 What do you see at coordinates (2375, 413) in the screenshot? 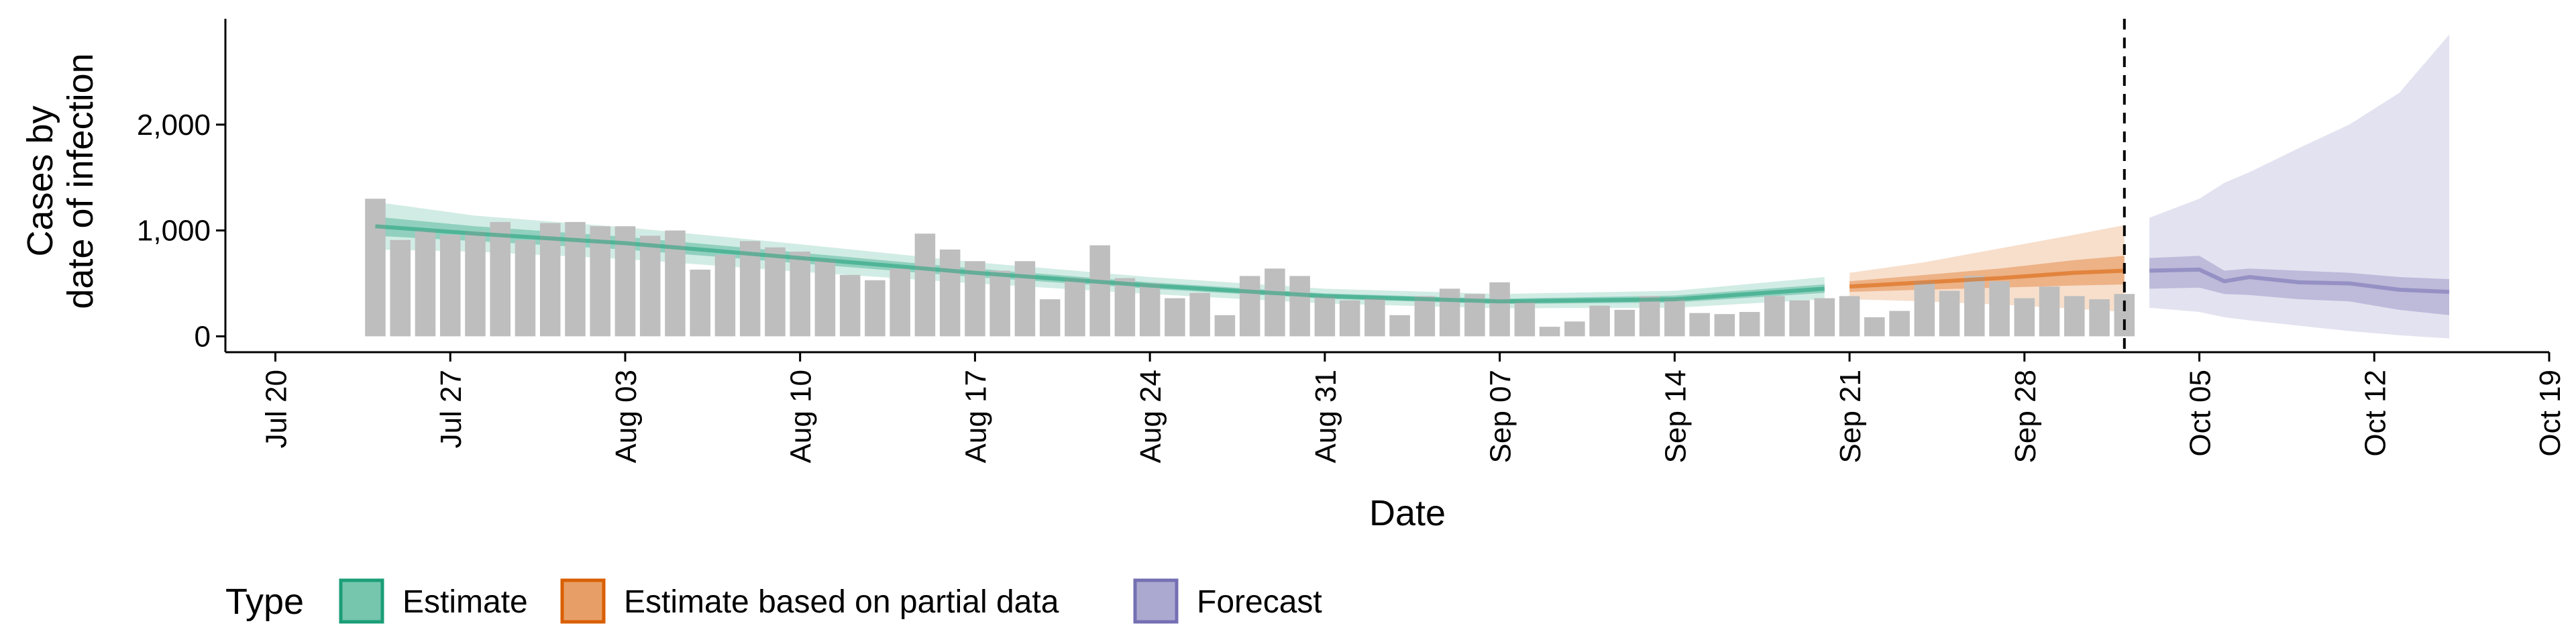
I see `x-tick-label: Oct 12` at bounding box center [2375, 413].